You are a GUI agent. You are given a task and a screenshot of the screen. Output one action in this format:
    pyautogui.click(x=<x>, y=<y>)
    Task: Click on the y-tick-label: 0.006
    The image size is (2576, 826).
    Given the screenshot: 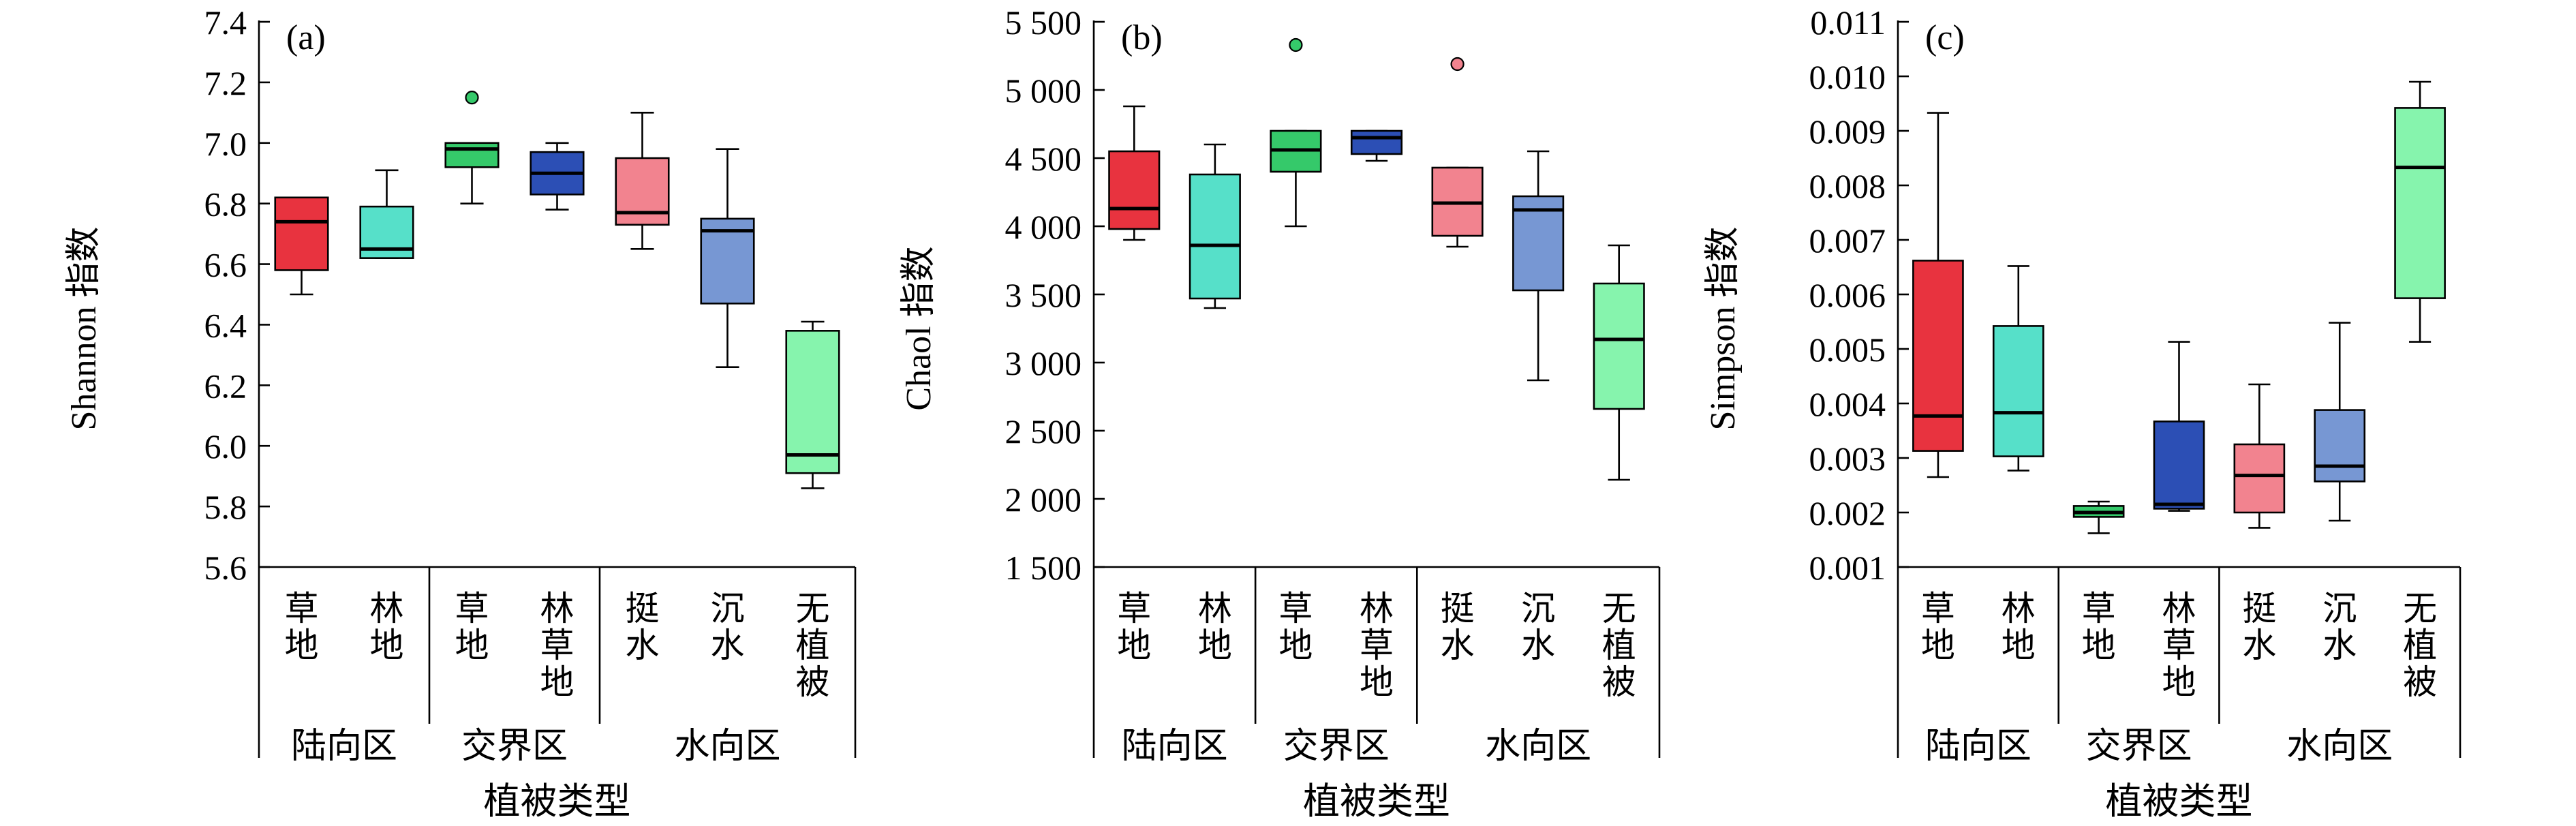 What is the action you would take?
    pyautogui.click(x=1848, y=295)
    